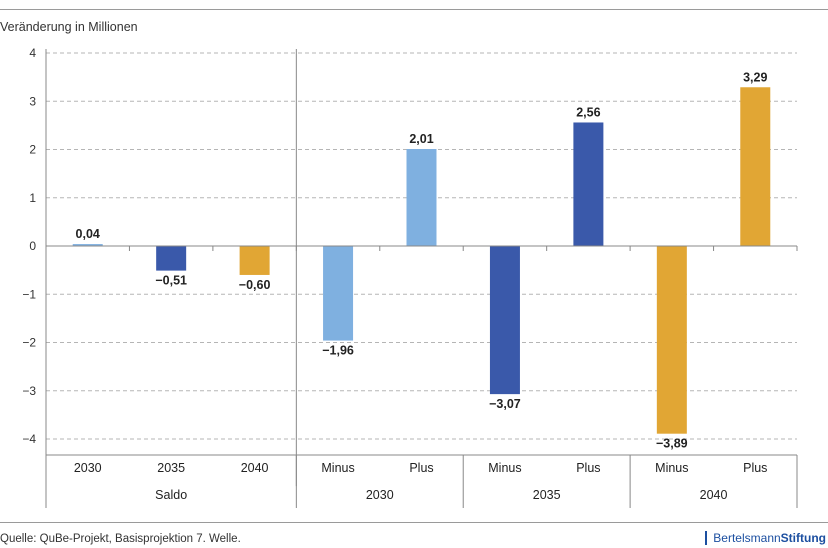  Describe the element at coordinates (747, 538) in the screenshot. I see `brand-name-light: Bertelsmann` at that location.